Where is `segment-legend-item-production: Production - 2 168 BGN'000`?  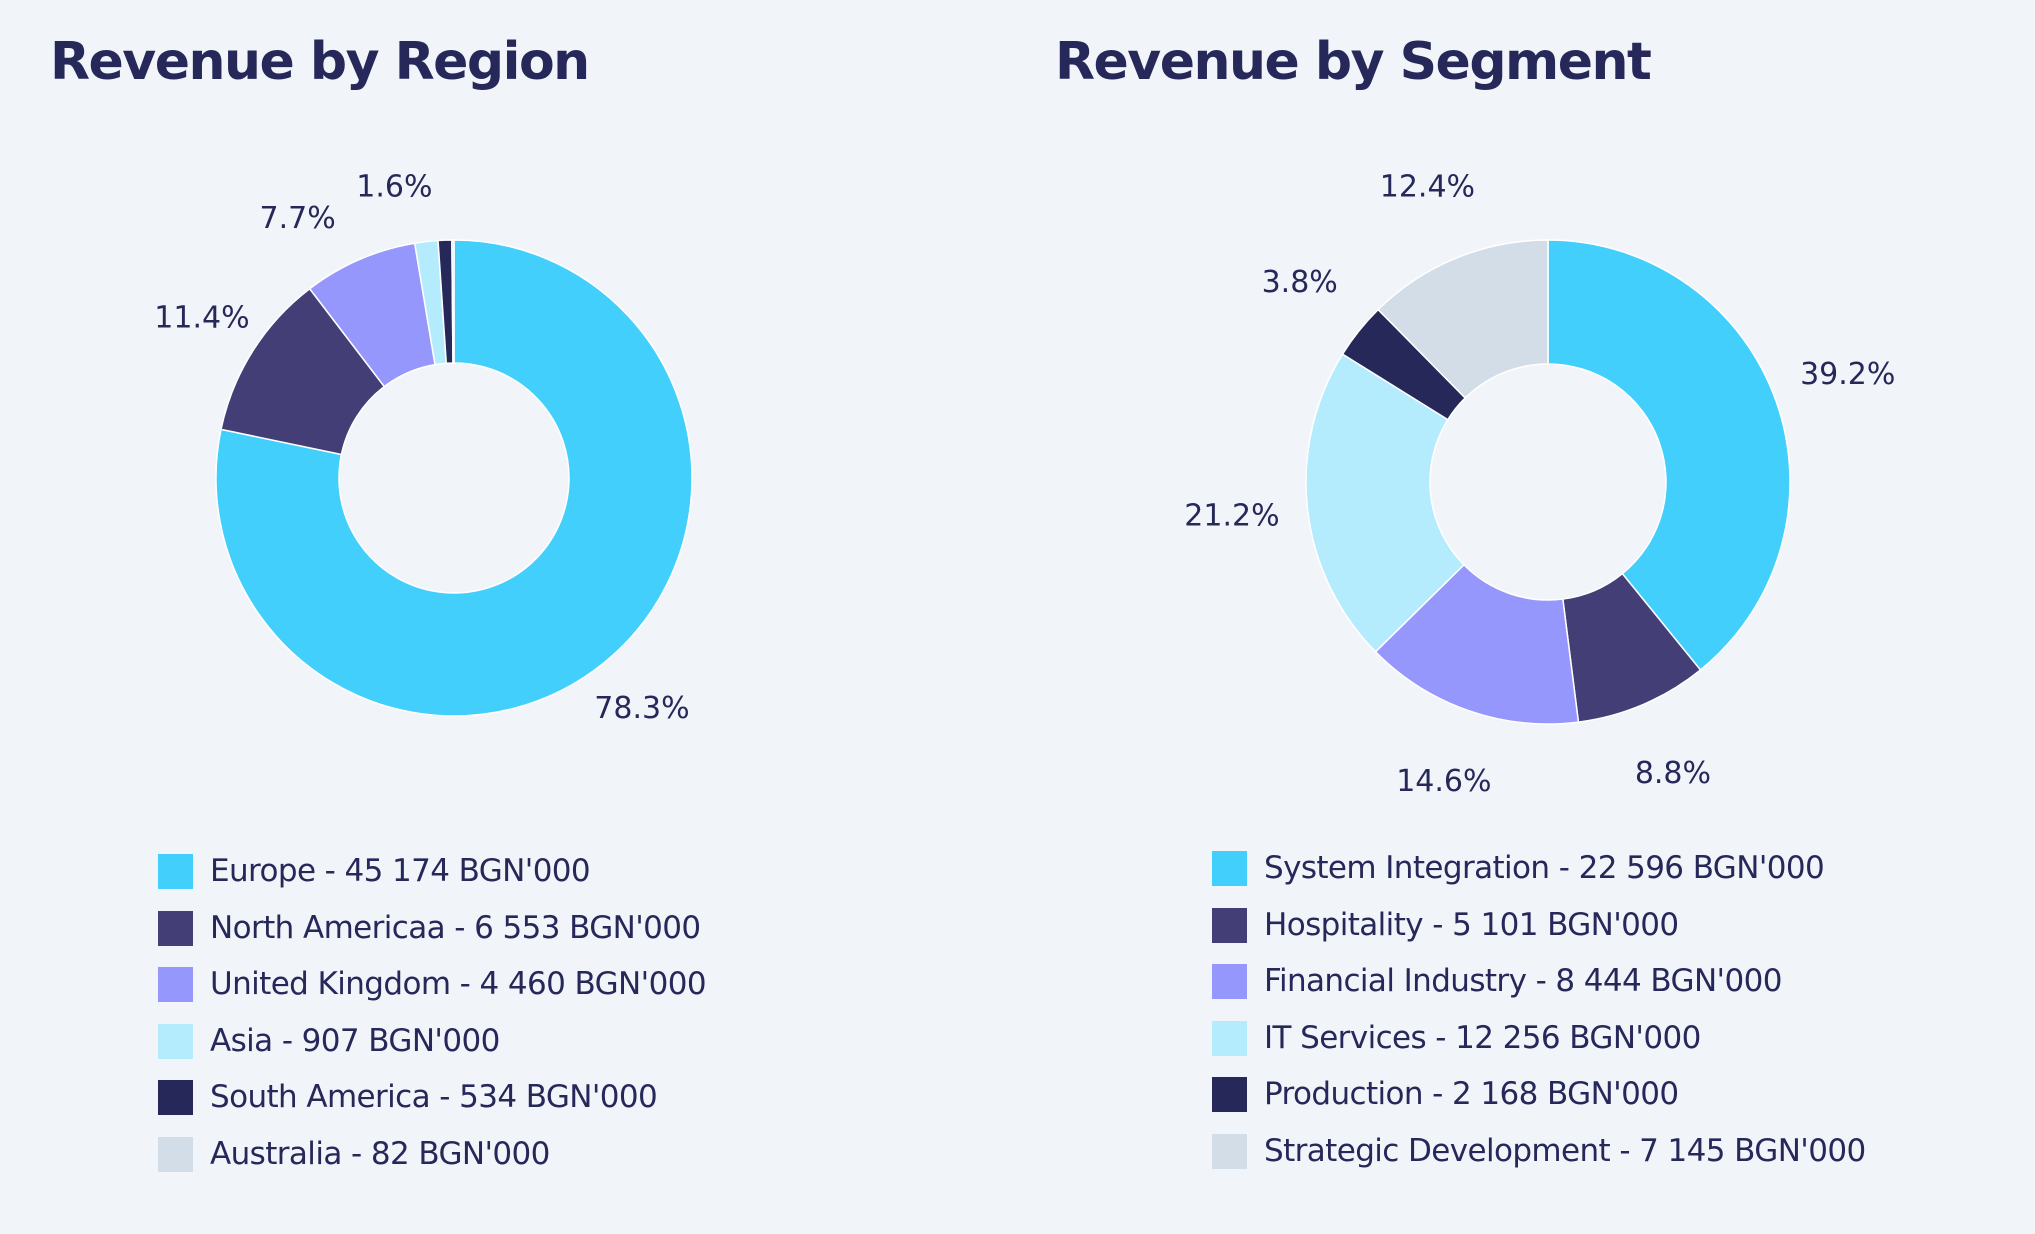
segment-legend-item-production: Production - 2 168 BGN'000 is located at coordinates (1539, 1103).